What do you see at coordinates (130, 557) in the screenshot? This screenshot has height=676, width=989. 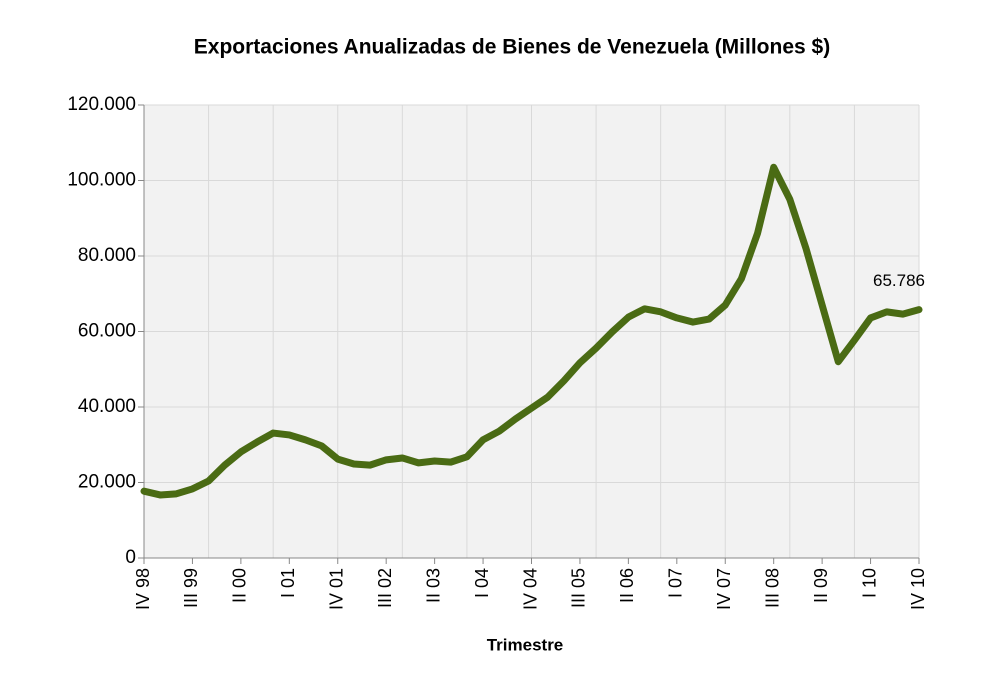 I see `y-tick-label: 0` at bounding box center [130, 557].